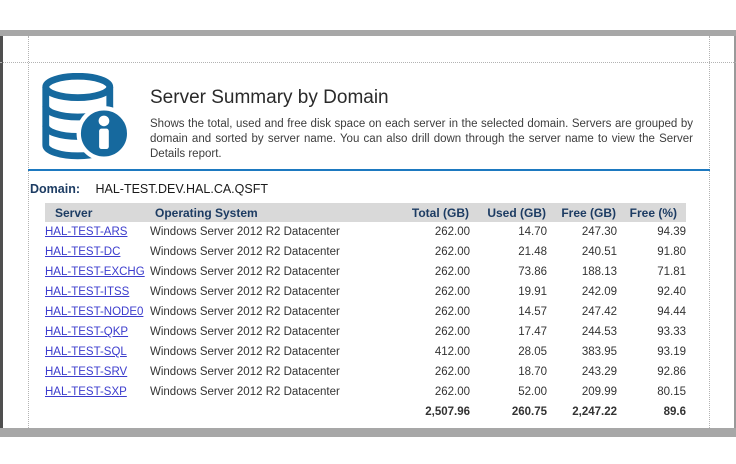 Image resolution: width=736 pixels, height=464 pixels. I want to click on domain-row: Domain: HAL-TEST.DEV.HAL.CA.QSFT, so click(149, 189).